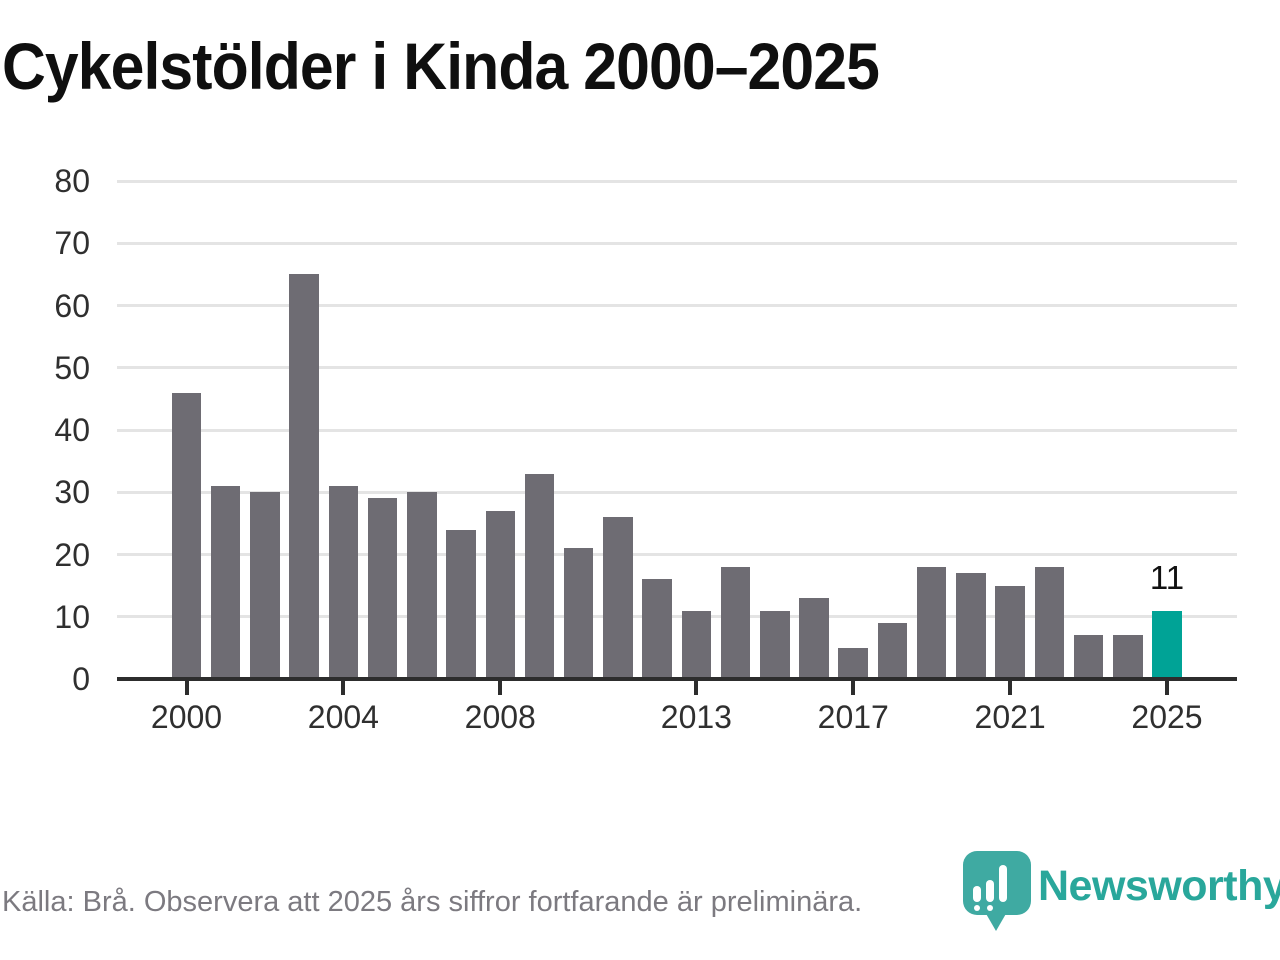 This screenshot has width=1280, height=960. I want to click on tick-mark-2000, so click(186, 688).